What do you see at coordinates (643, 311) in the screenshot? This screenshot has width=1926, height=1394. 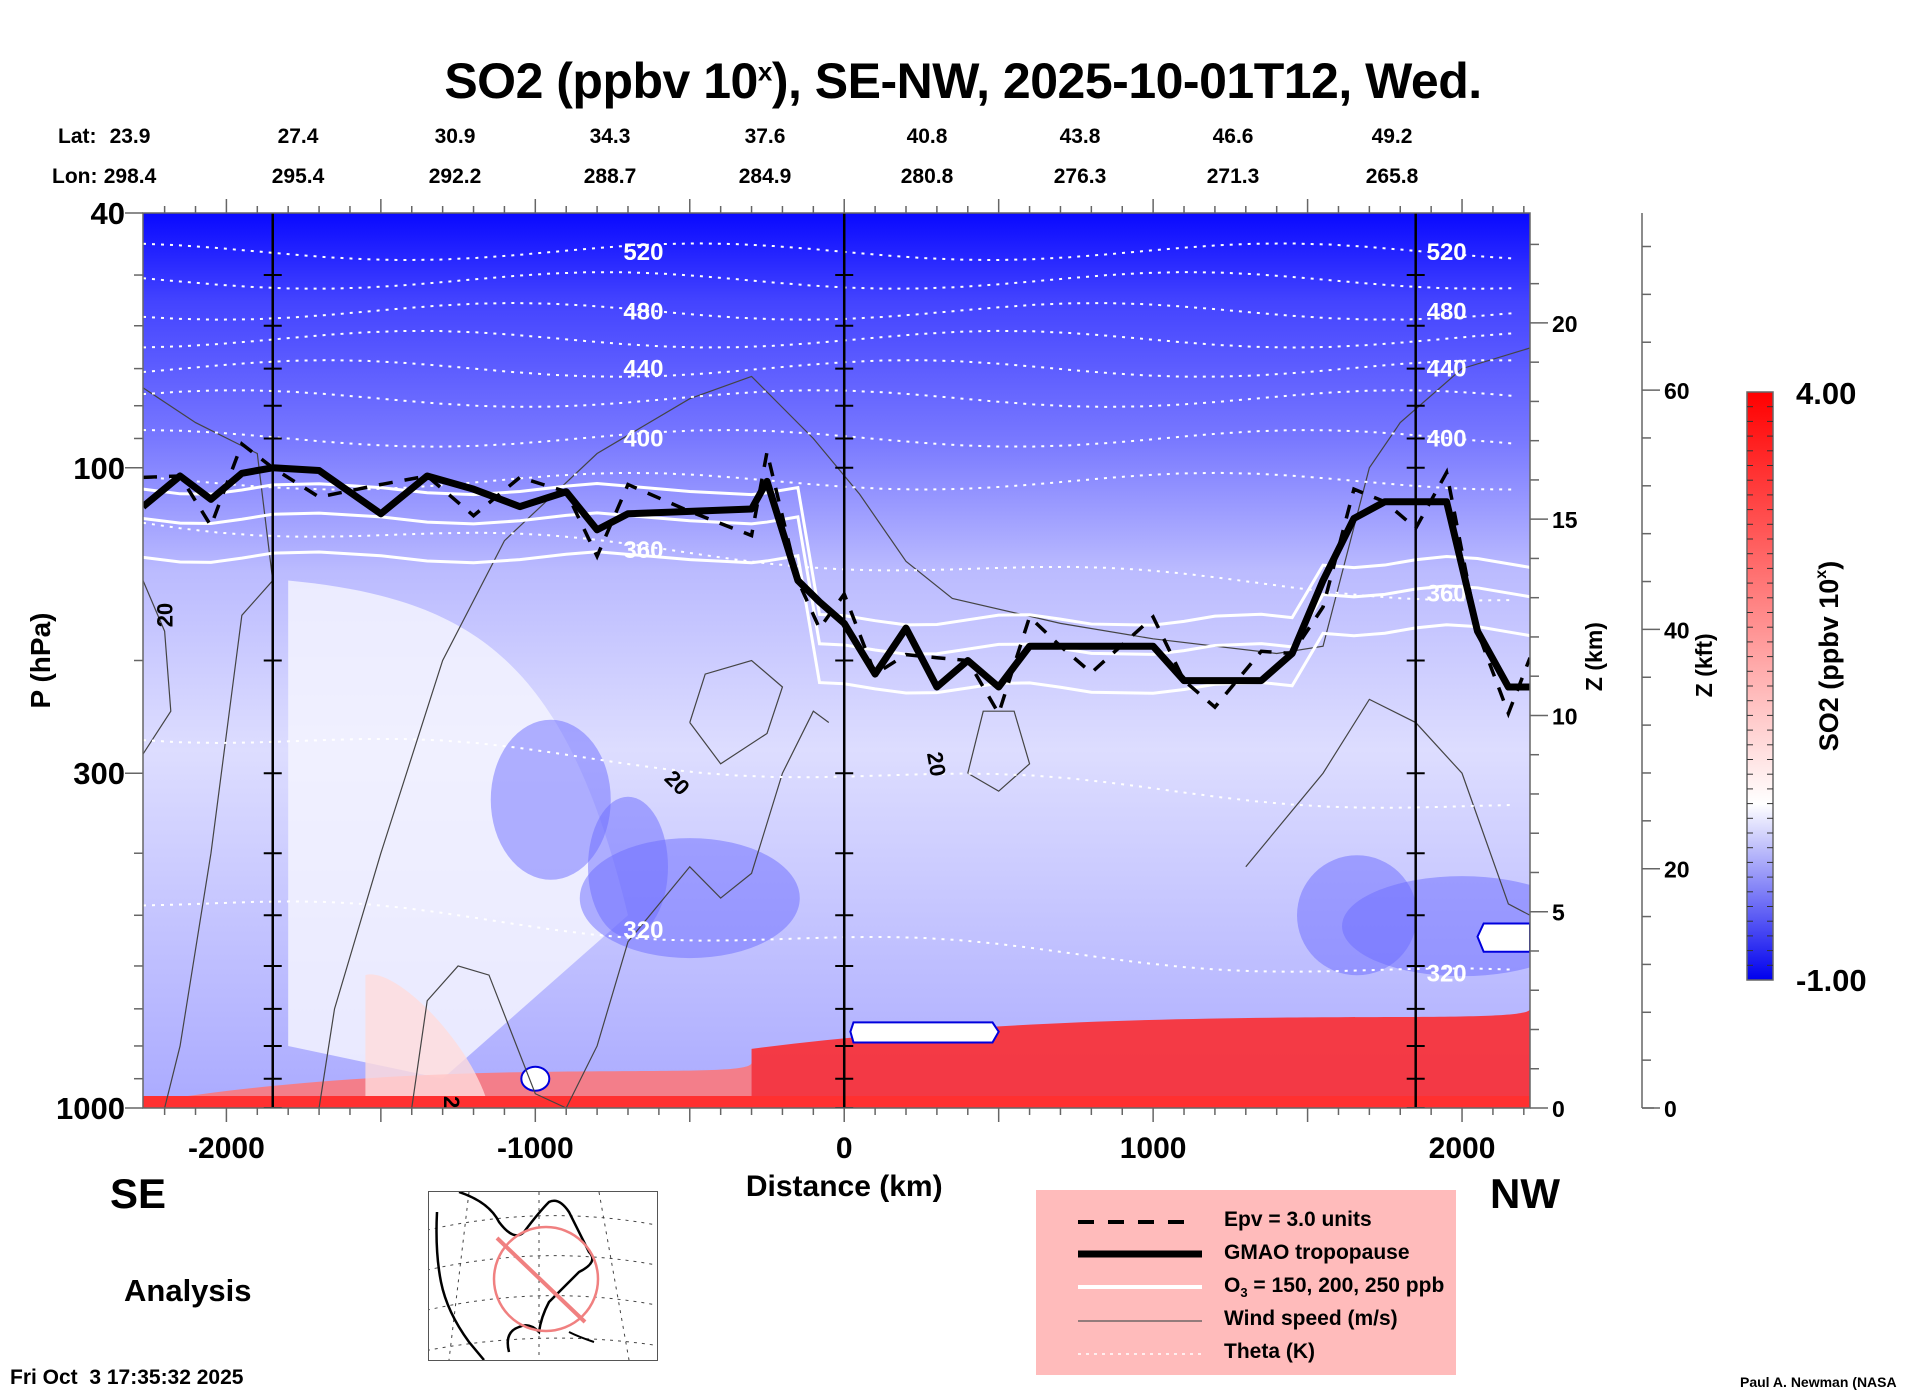 I see `theta-contour-label: 480` at bounding box center [643, 311].